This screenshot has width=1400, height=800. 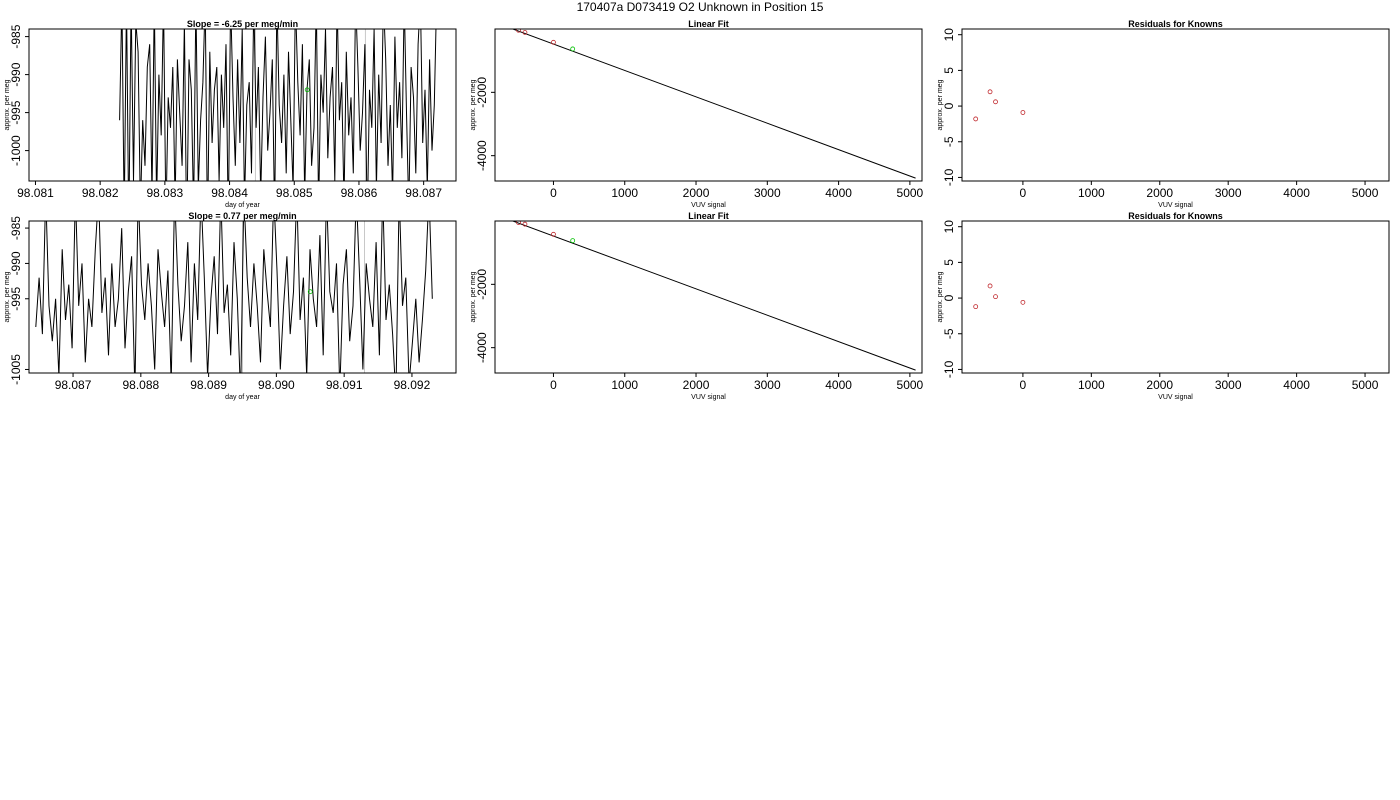 I want to click on trace-2-xtick-label: 98.091, so click(x=344, y=385).